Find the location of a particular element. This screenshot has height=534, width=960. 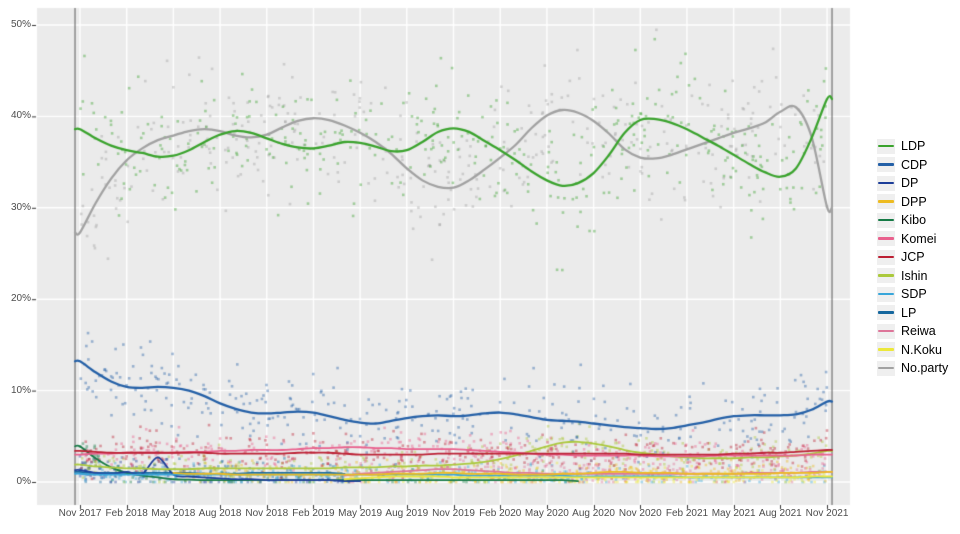

y-tick-label: 10% is located at coordinates (20, 390).